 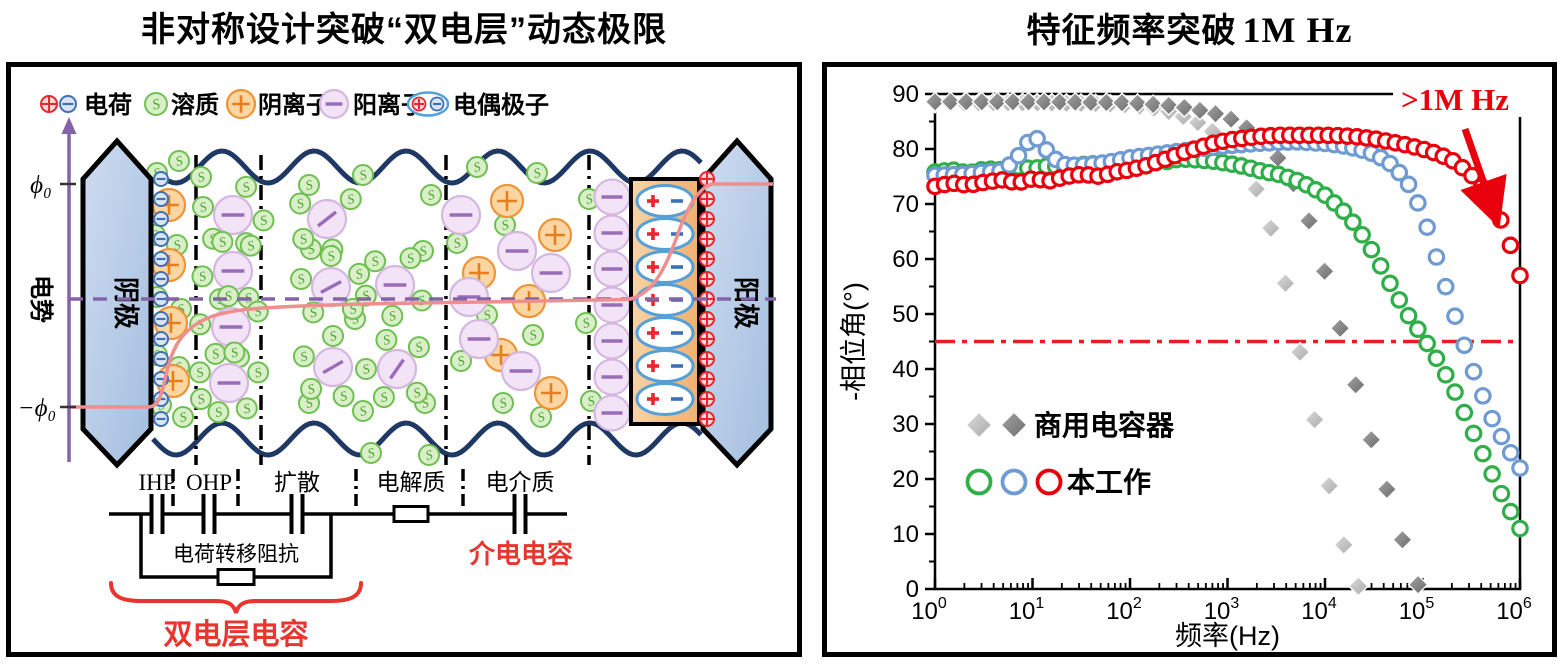 I want to click on x-axis: 100 101 102 103 104 105 106, so click(x=1221, y=601).